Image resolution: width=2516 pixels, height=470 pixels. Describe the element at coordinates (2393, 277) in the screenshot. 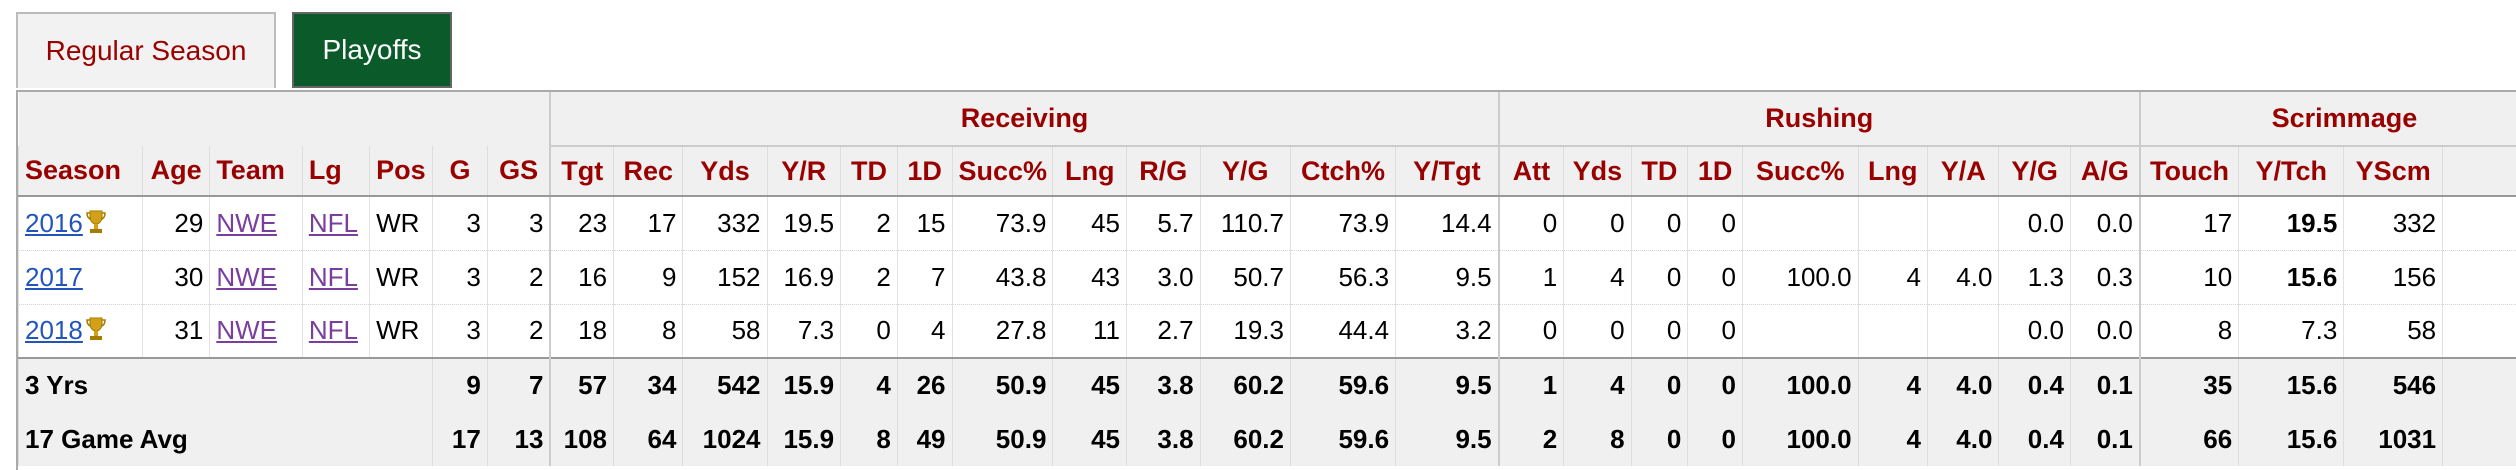

I see `stat-cell-yscm: 156` at that location.